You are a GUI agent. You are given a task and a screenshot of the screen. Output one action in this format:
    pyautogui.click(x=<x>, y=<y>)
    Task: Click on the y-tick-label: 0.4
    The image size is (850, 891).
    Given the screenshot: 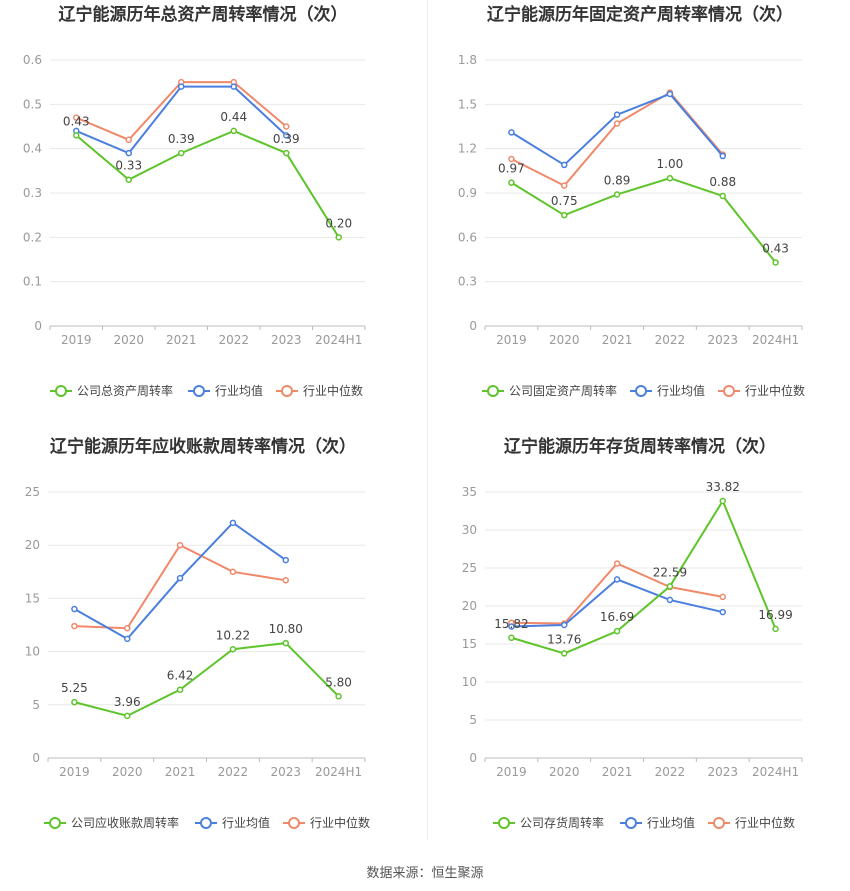 What is the action you would take?
    pyautogui.click(x=32, y=149)
    